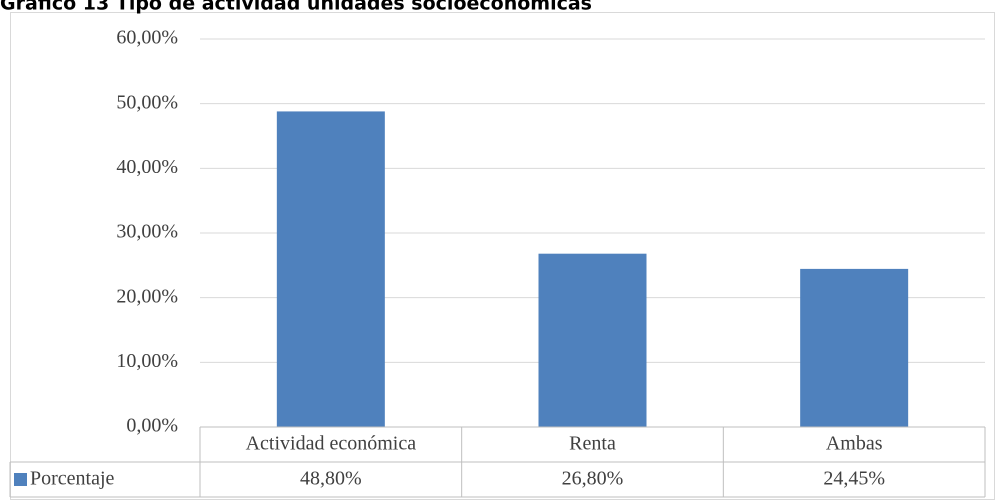 This screenshot has height=502, width=997. I want to click on table-value: 24,45%, so click(854, 479).